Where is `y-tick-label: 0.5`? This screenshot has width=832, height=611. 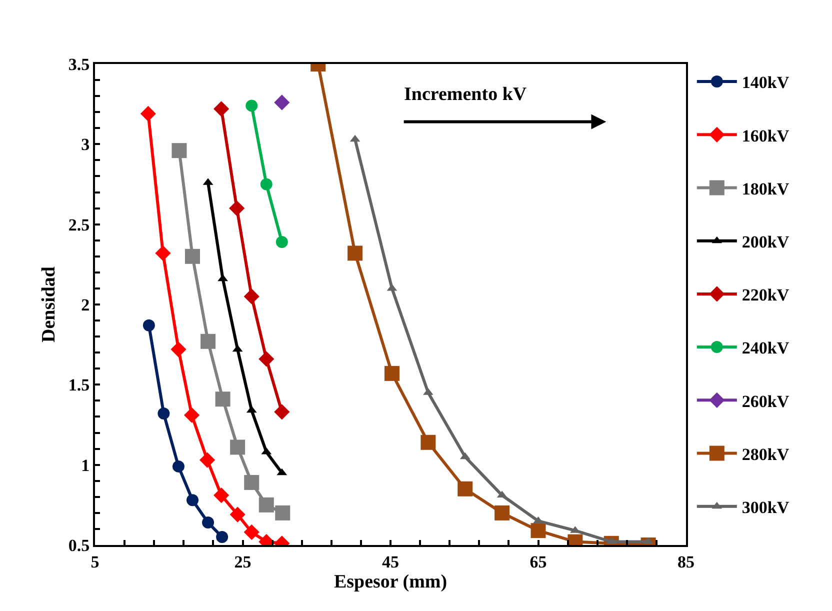
y-tick-label: 0.5 is located at coordinates (79, 545).